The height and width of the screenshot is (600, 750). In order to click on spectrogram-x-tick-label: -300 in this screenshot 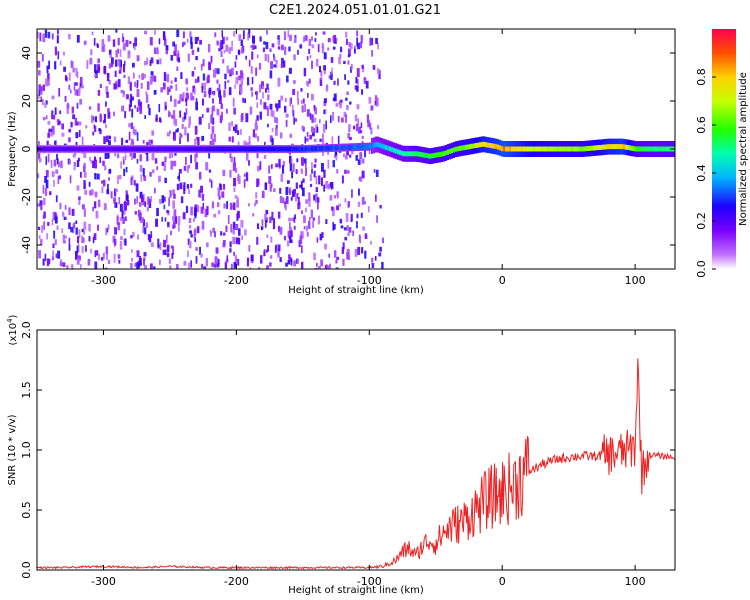, I will do `click(103, 280)`.